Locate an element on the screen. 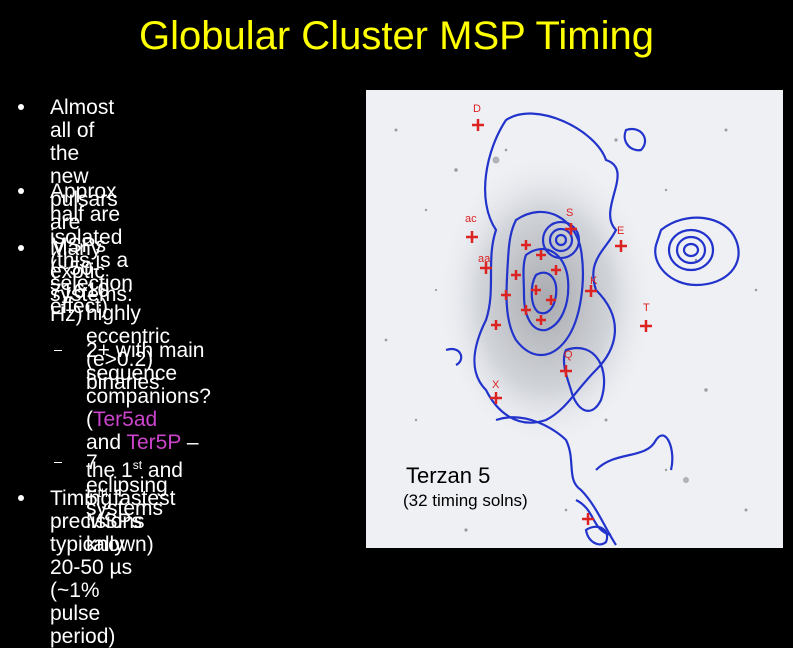 This screenshot has height=648, width=793. pulsar-markers is located at coordinates (559, 322).